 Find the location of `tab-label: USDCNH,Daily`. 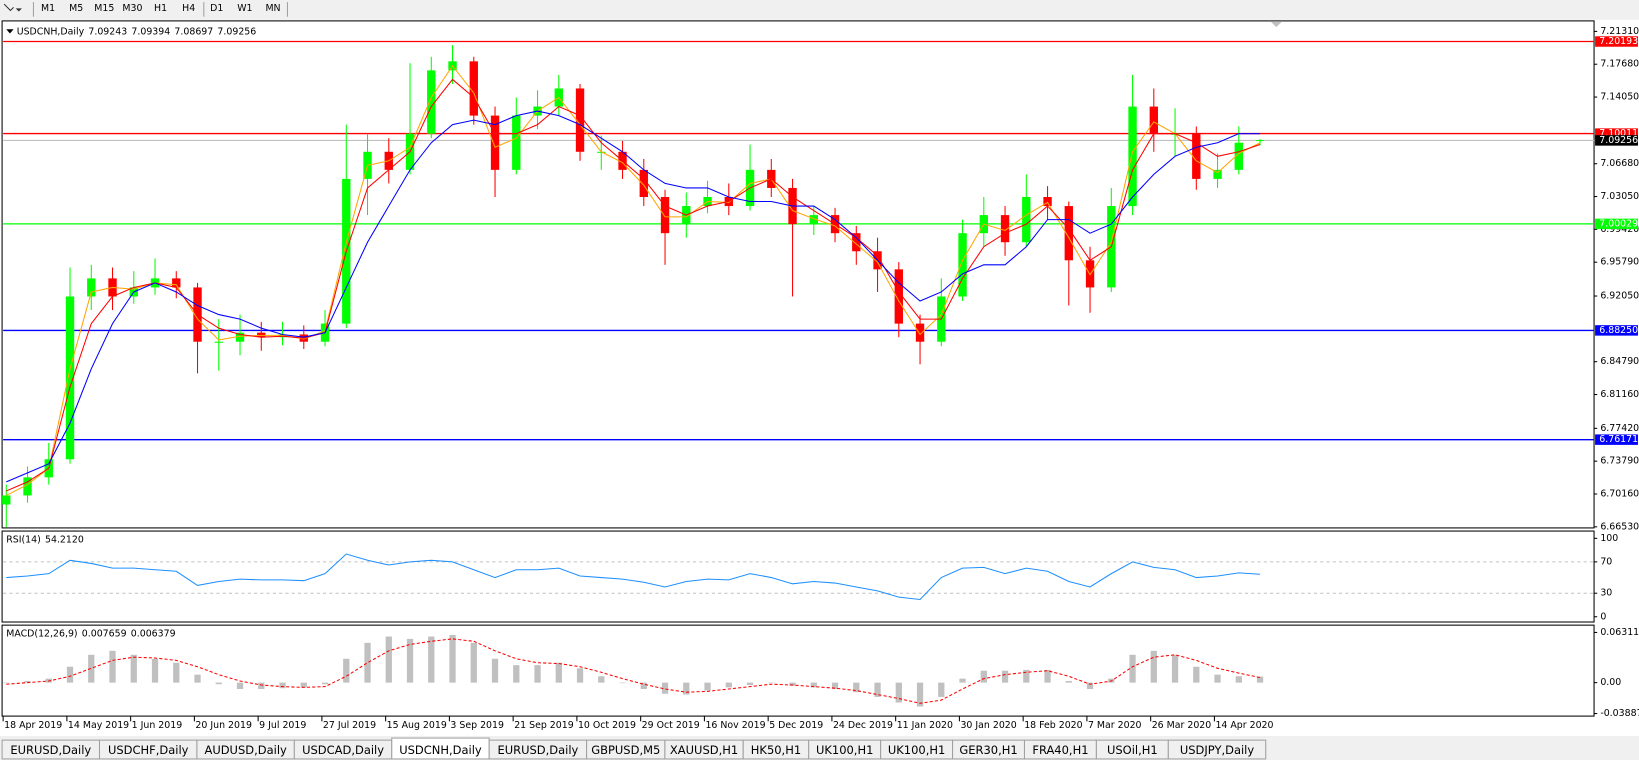

tab-label: USDCNH,Daily is located at coordinates (440, 750).